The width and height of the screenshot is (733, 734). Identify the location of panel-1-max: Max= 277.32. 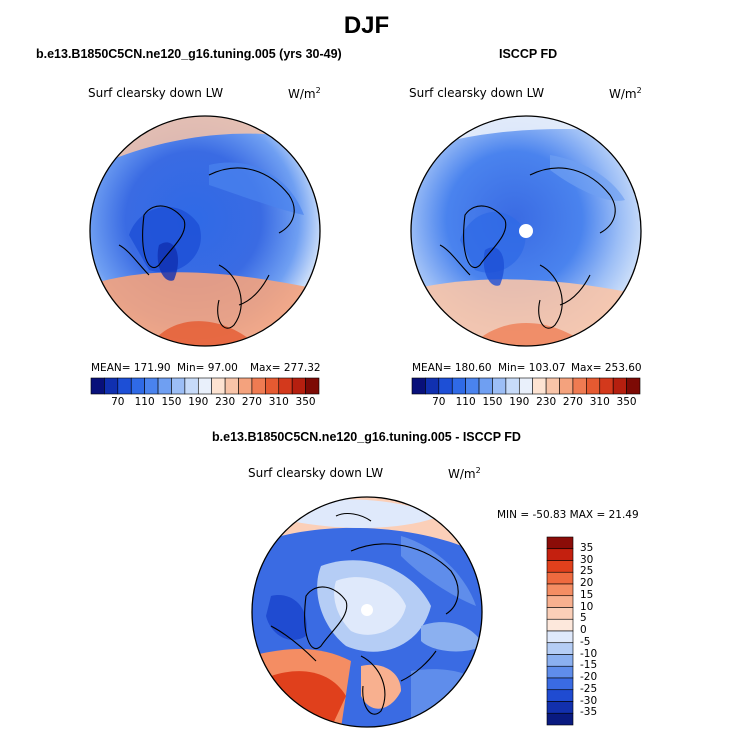
(285, 368).